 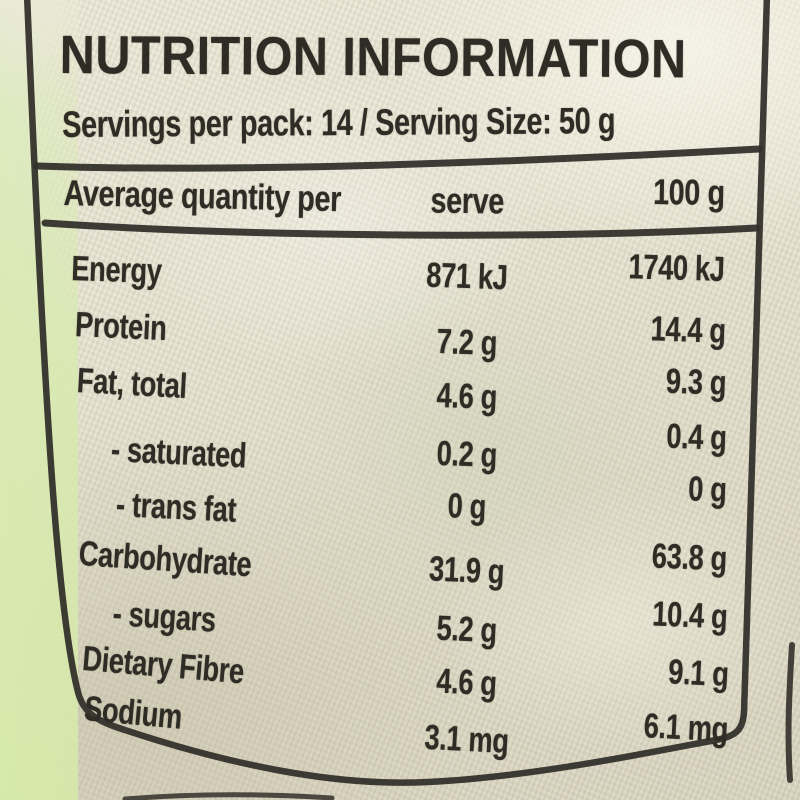 What do you see at coordinates (202, 196) in the screenshot?
I see `column-header-nutrient: Average quantity per` at bounding box center [202, 196].